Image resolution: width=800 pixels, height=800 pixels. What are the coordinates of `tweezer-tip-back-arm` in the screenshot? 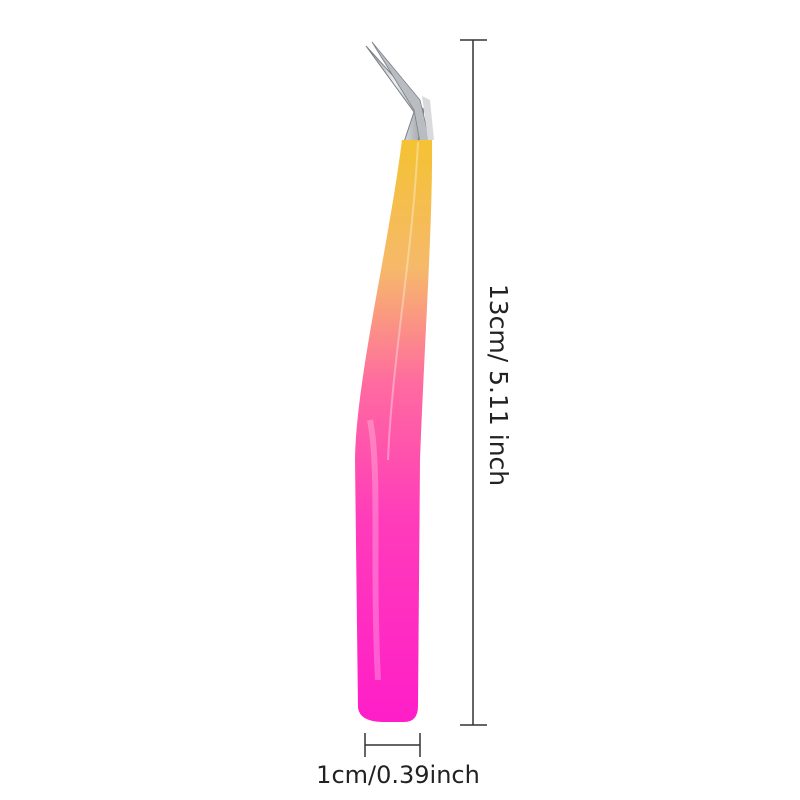 It's located at (428, 118).